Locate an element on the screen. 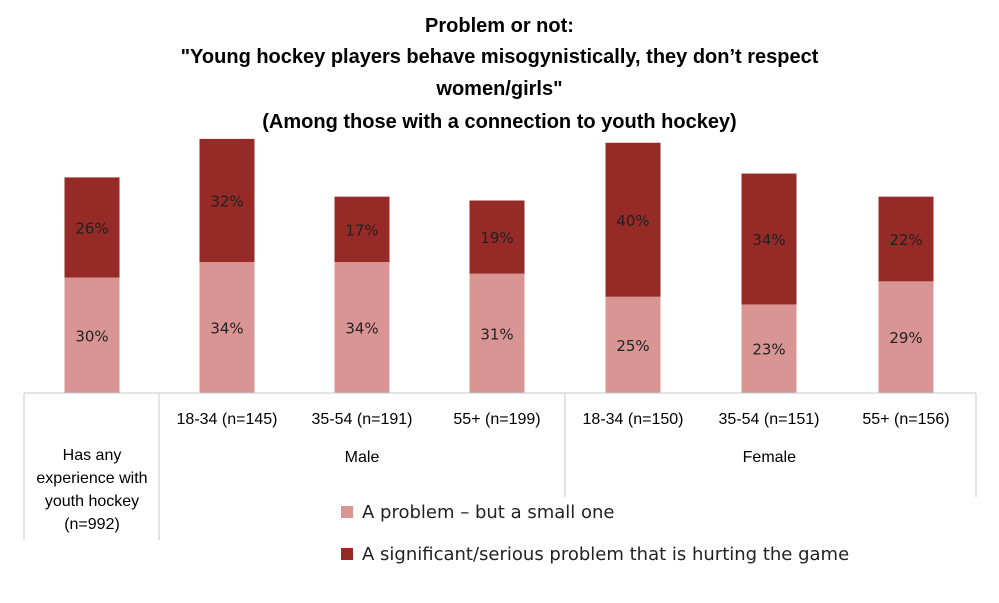  category-label-6: 55+ (n=156) is located at coordinates (905, 419).